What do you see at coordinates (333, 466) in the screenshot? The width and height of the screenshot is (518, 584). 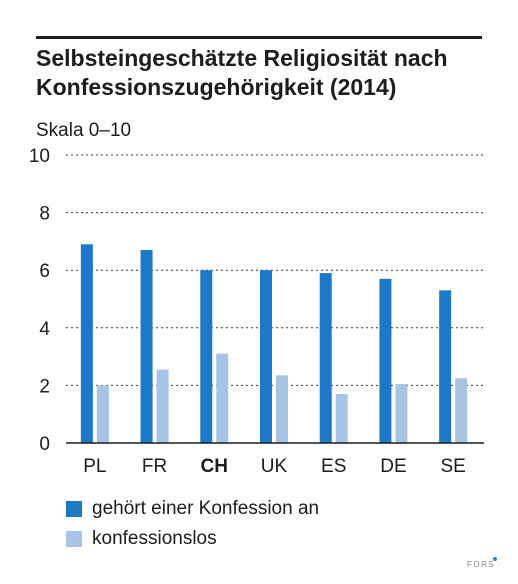 I see `x-tick-label: ES` at bounding box center [333, 466].